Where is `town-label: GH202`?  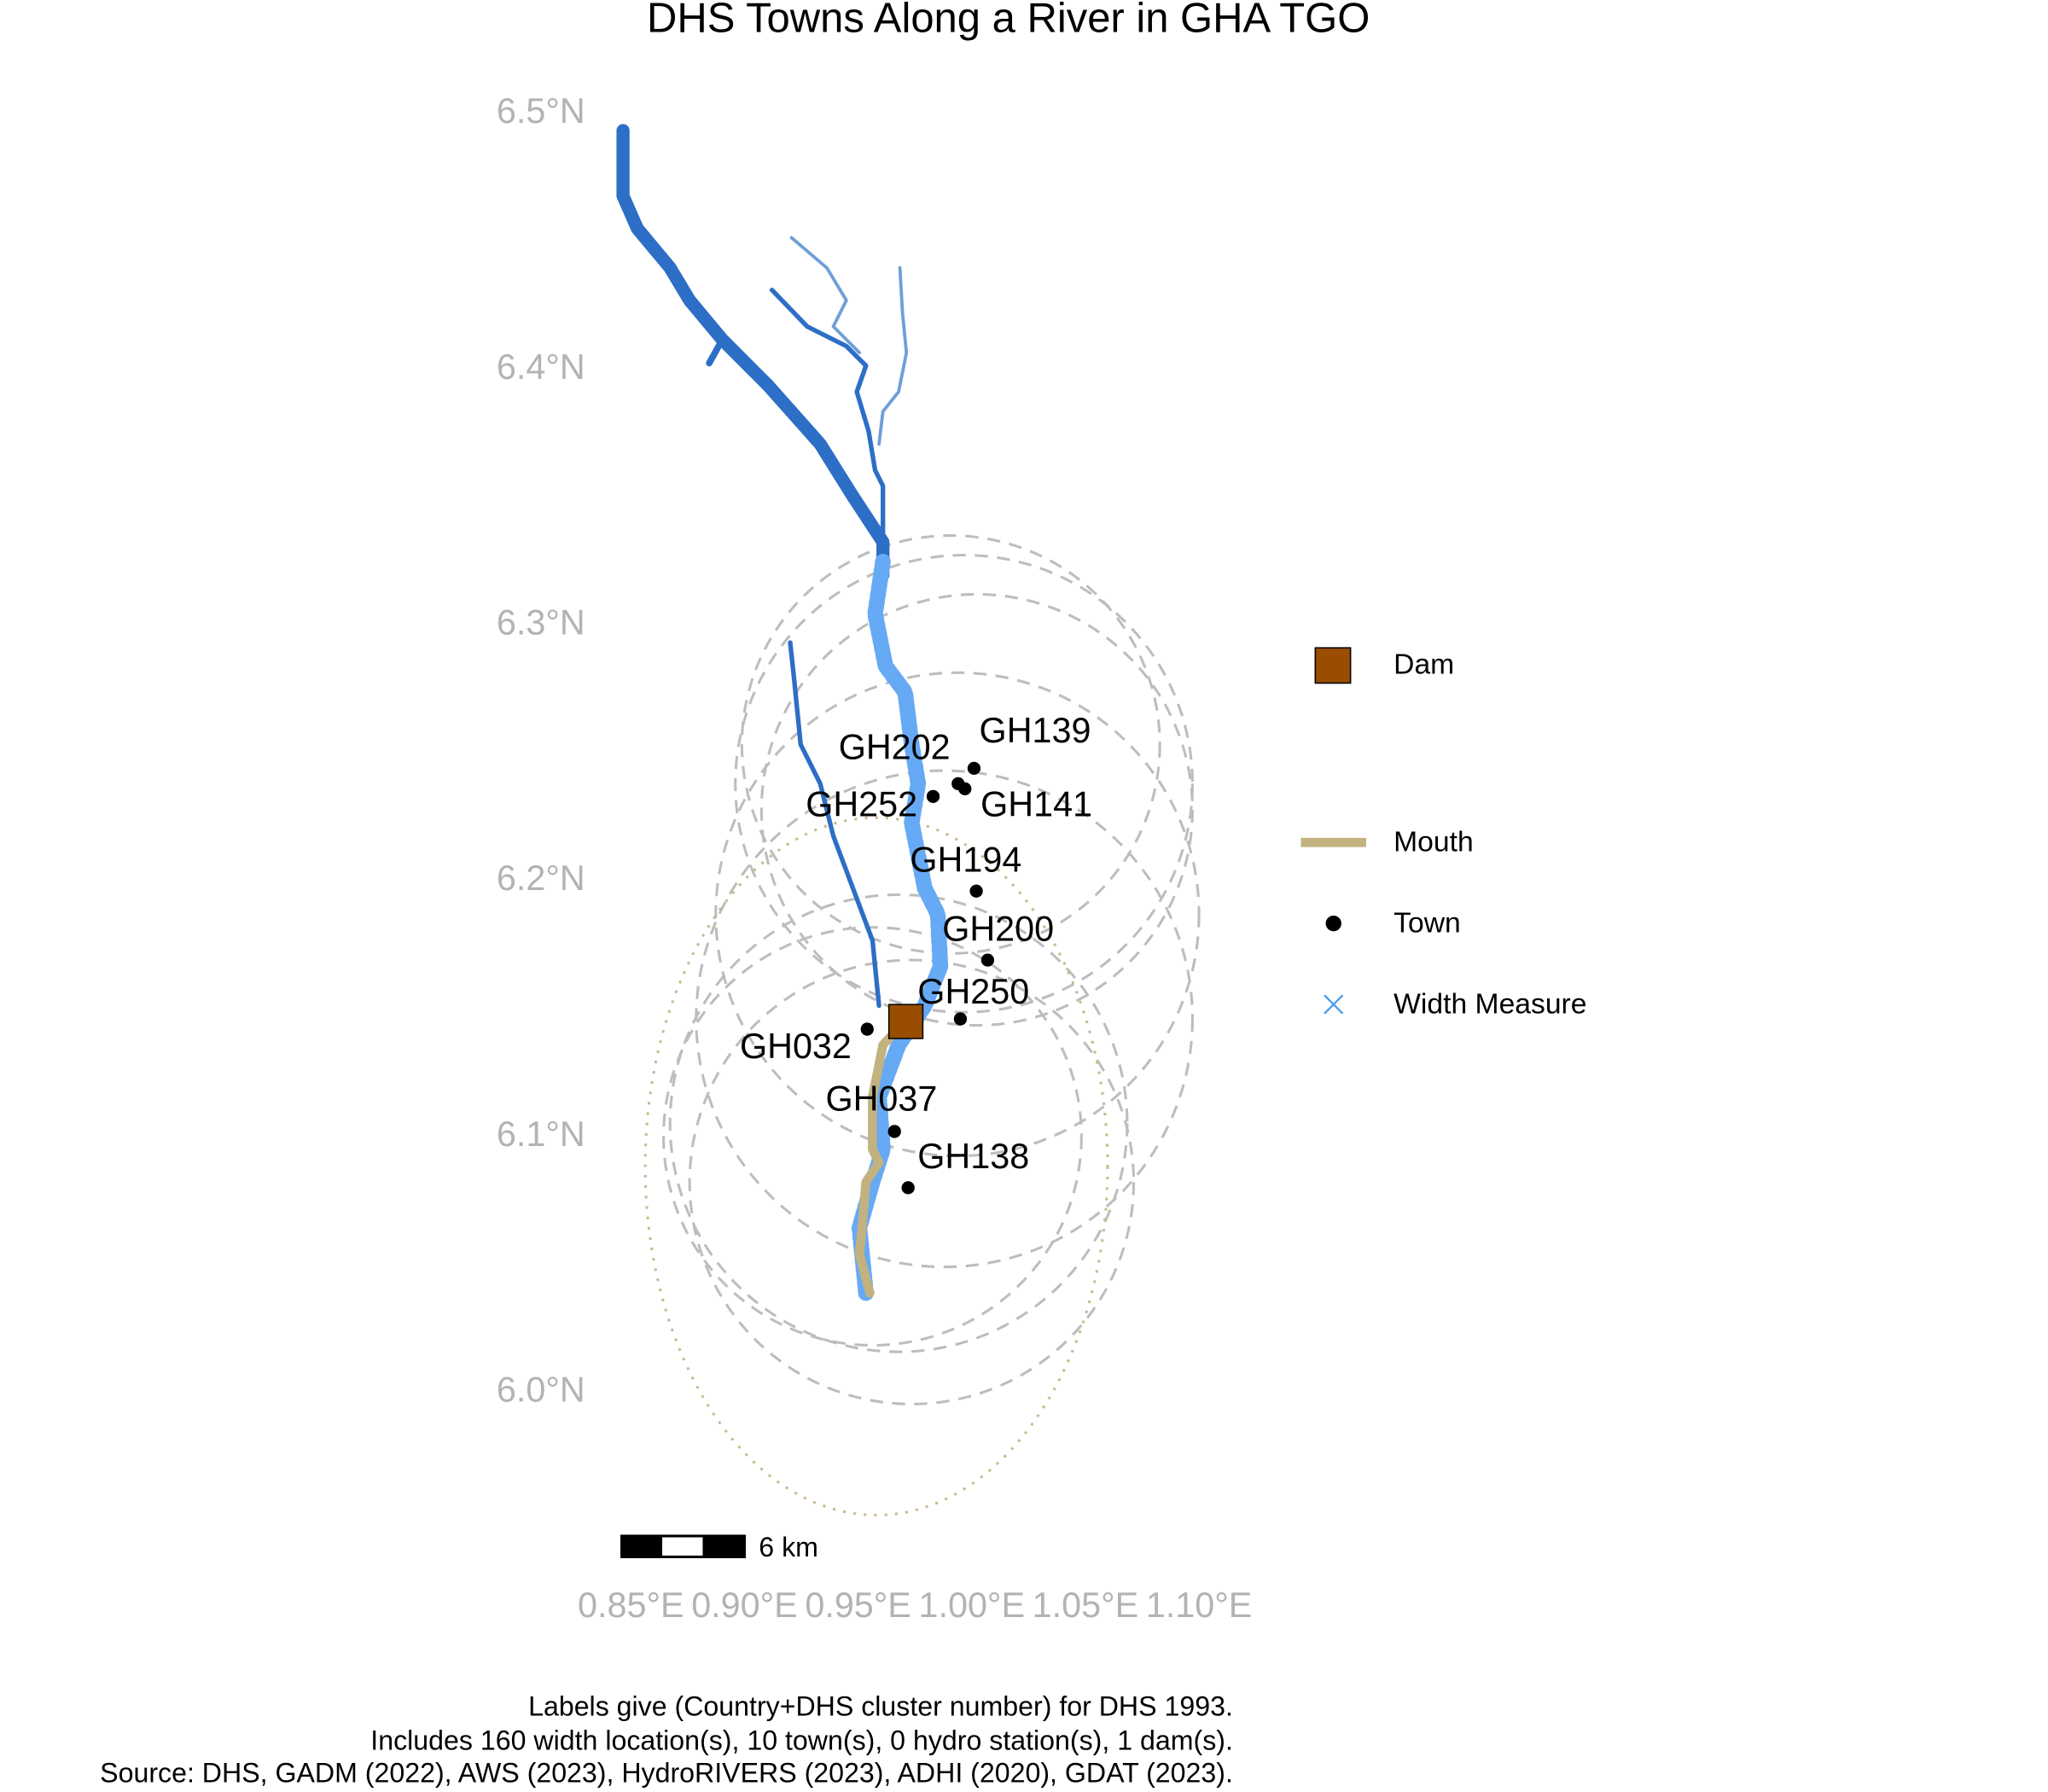 town-label: GH202 is located at coordinates (895, 746).